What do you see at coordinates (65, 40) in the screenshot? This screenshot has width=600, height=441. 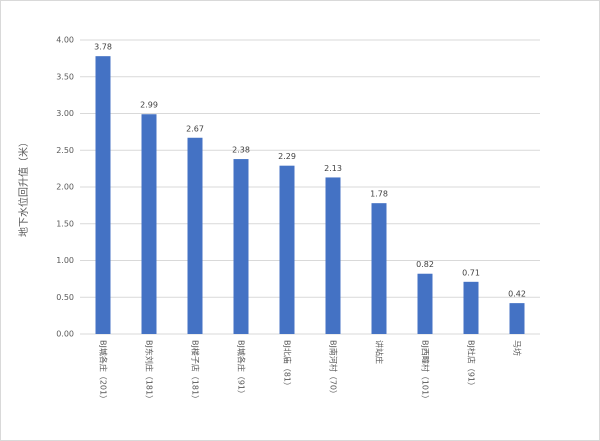 I see `y-tick-label: 4.00` at bounding box center [65, 40].